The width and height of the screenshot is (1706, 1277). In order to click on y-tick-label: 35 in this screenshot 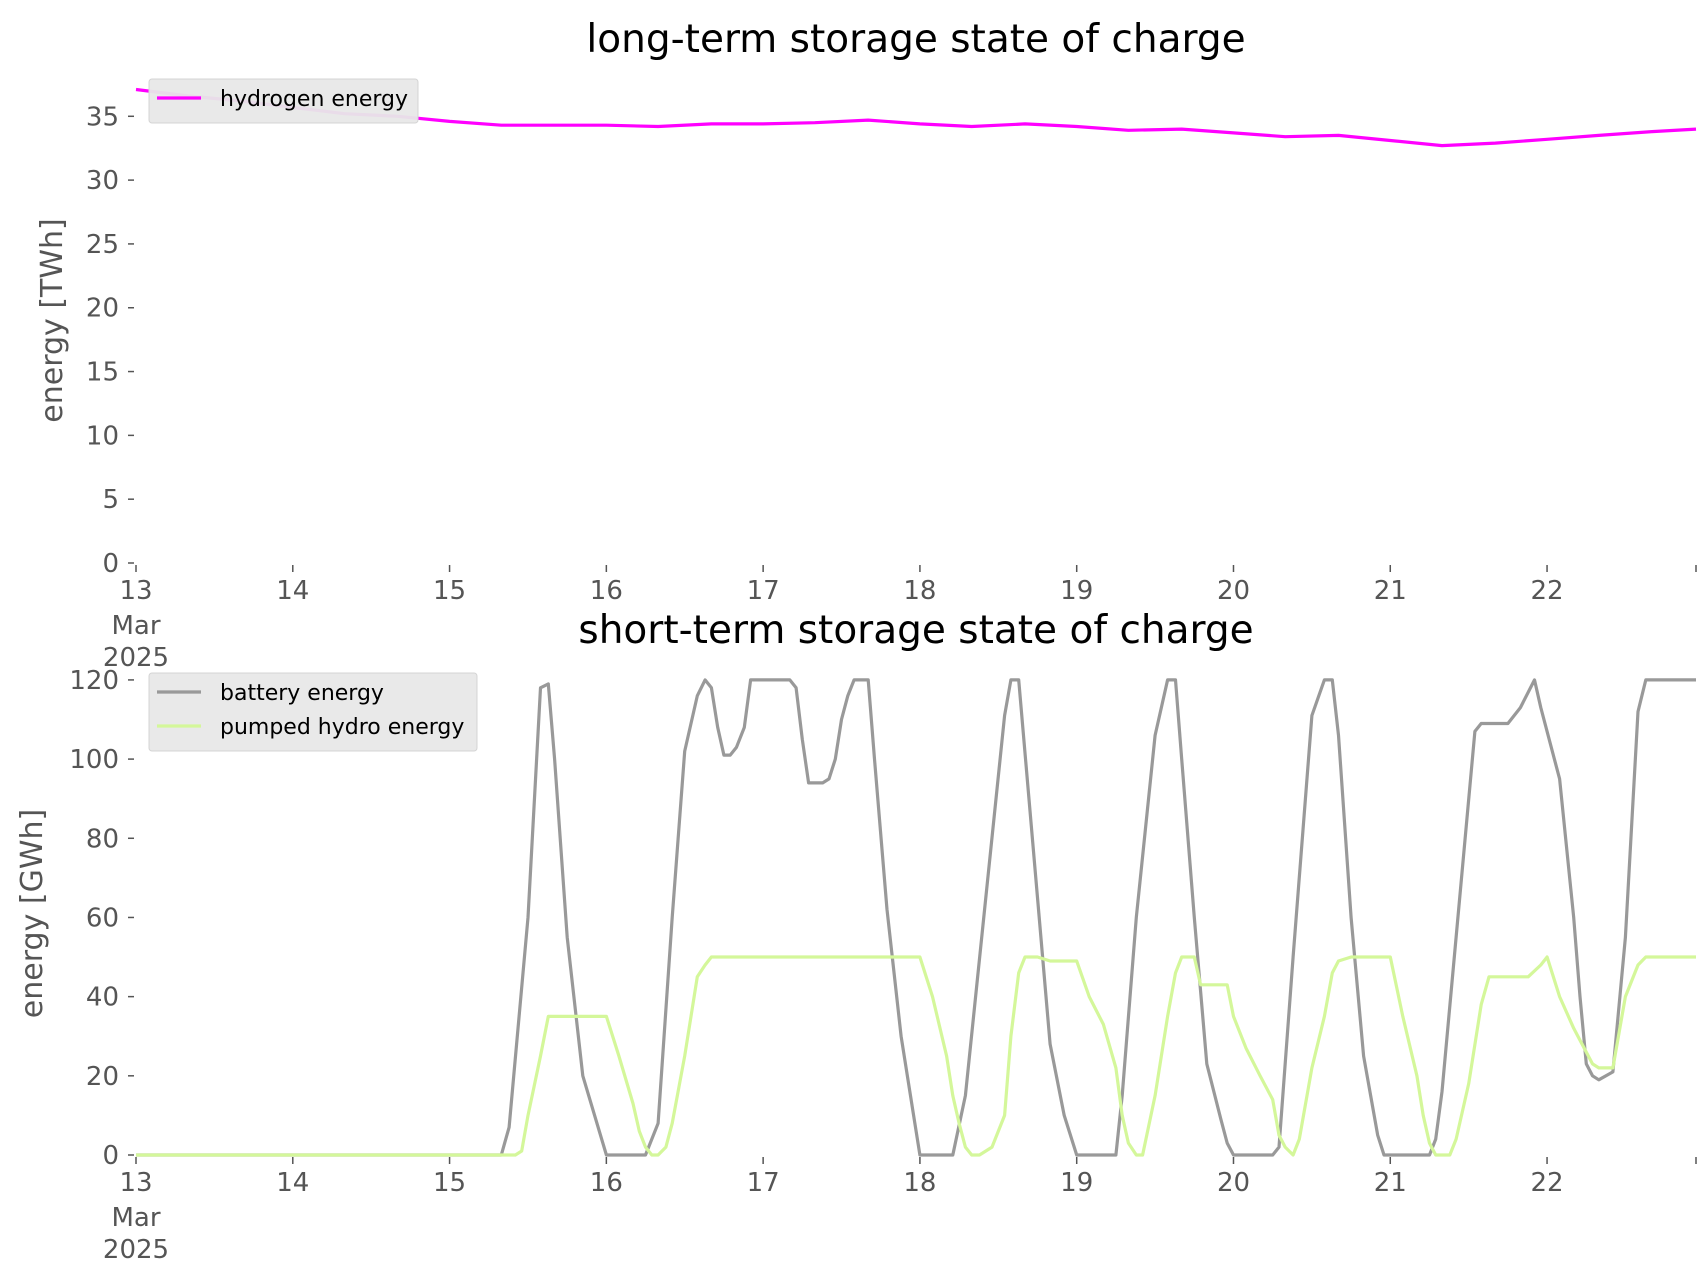, I will do `click(102, 117)`.